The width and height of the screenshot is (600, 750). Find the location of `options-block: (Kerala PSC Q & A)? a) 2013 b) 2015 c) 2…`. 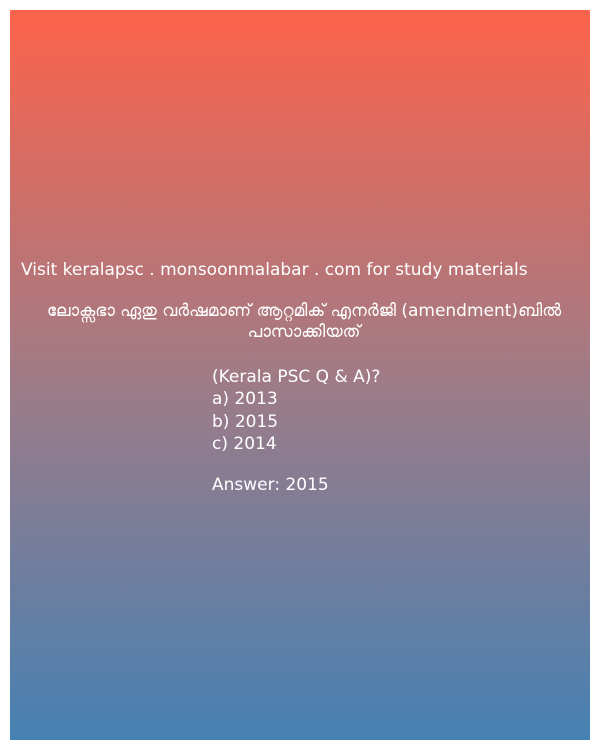

options-block: (Kerala PSC Q & A)? a) 2013 b) 2015 c) 2… is located at coordinates (296, 410).